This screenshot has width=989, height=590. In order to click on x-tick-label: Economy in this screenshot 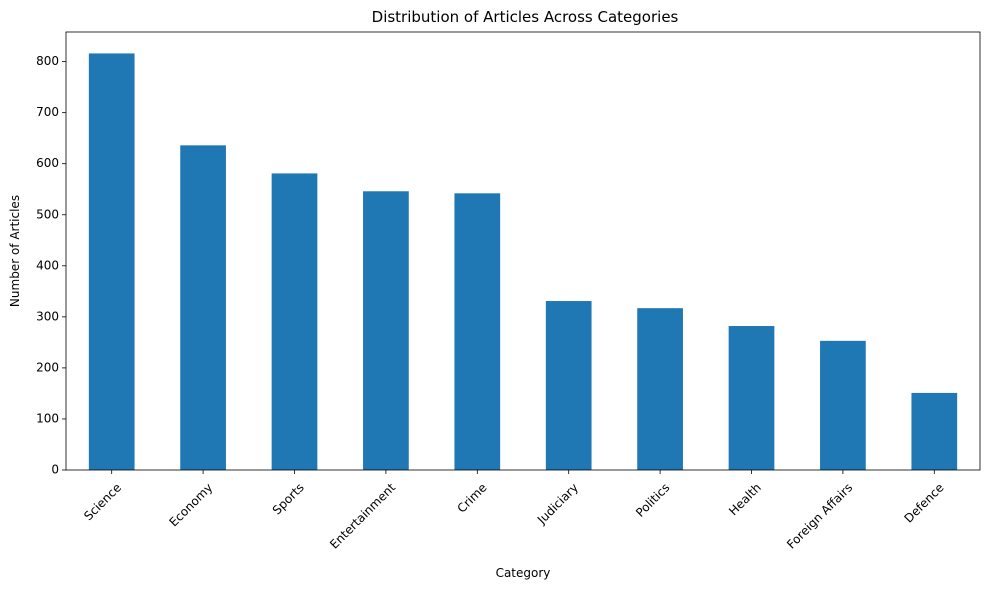, I will do `click(190, 504)`.